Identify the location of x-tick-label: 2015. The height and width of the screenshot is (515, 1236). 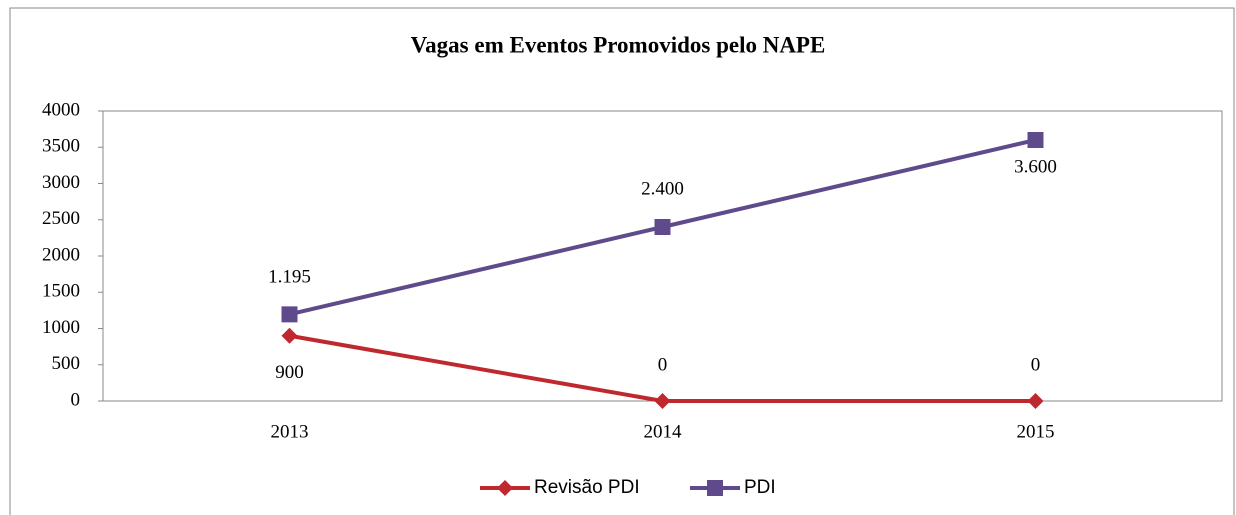
(1036, 431).